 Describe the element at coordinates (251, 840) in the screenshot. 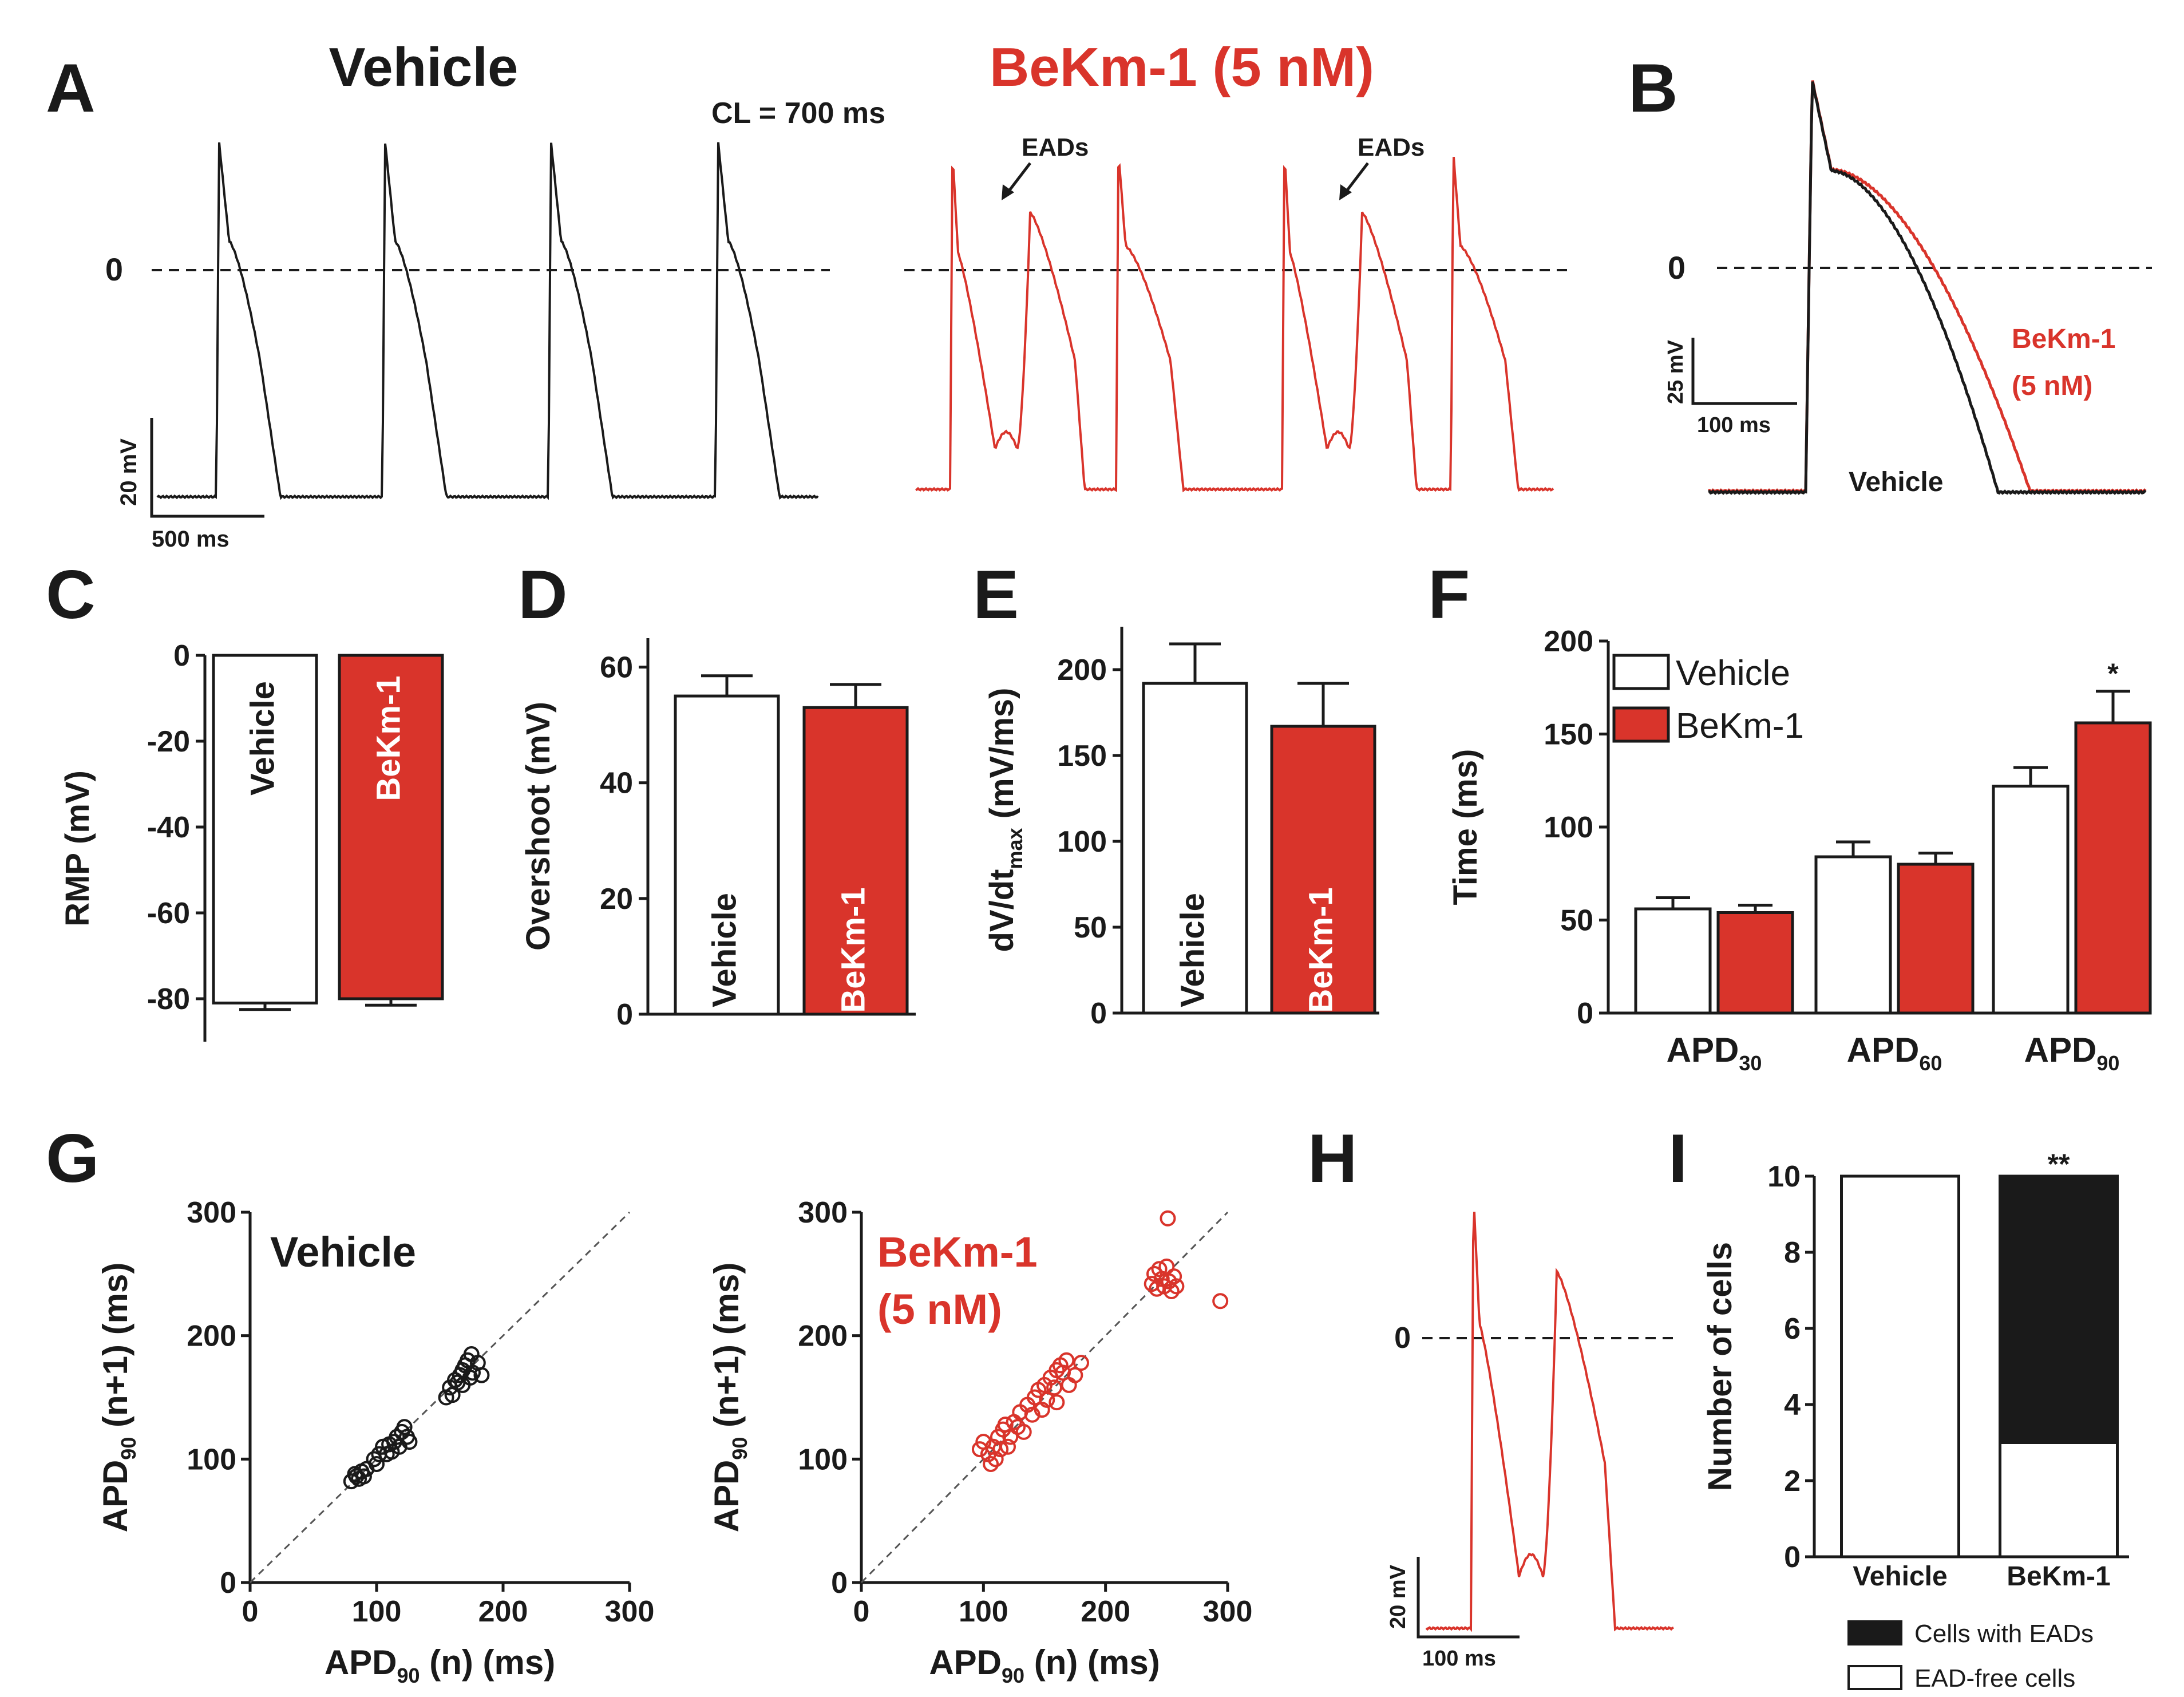

I see `chart-rmp: 0 -20 -40 -60 -80 Vehicle BeKm-1 RMP (mV)` at that location.